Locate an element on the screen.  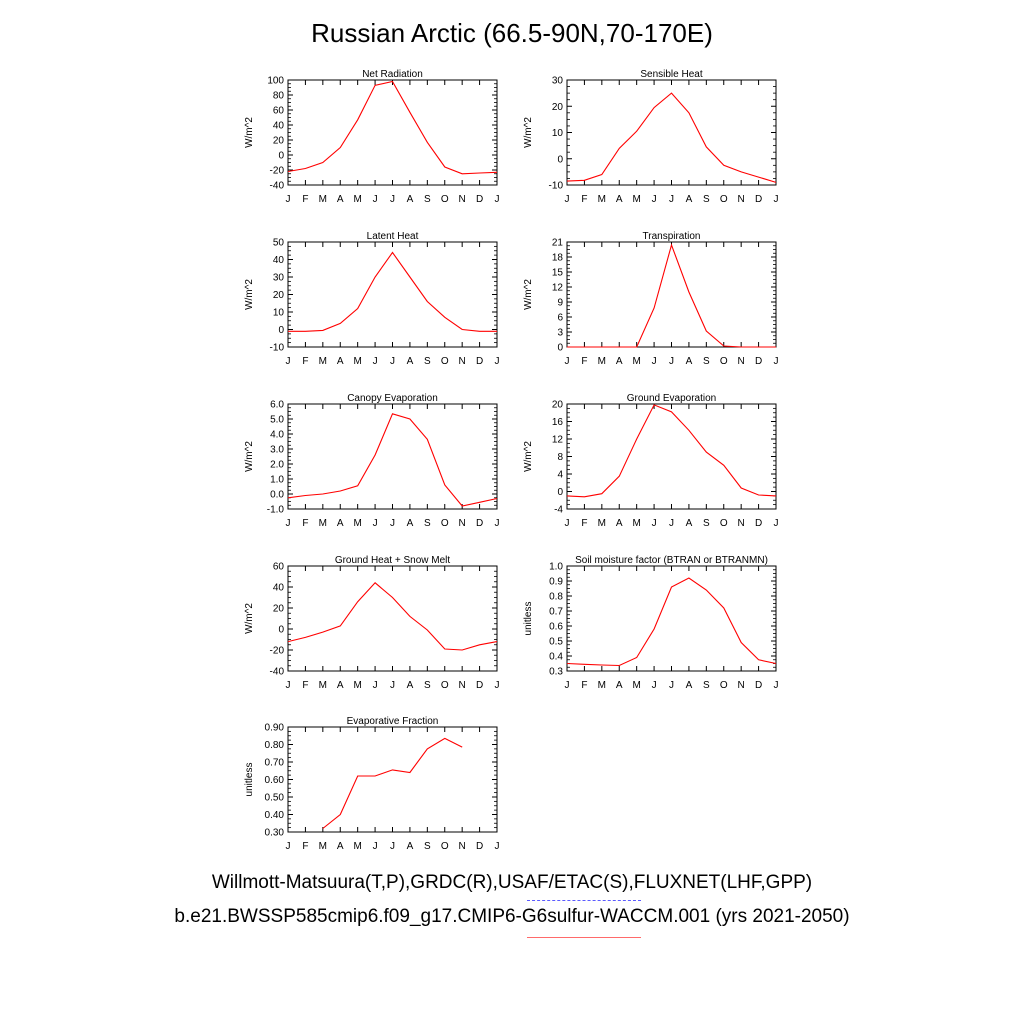
y-tick-label: -10 is located at coordinates (556, 186).